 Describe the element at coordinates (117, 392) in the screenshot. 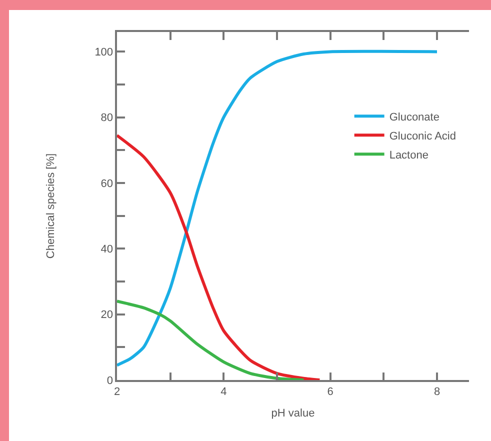

I see `x-tick-label: 2` at that location.